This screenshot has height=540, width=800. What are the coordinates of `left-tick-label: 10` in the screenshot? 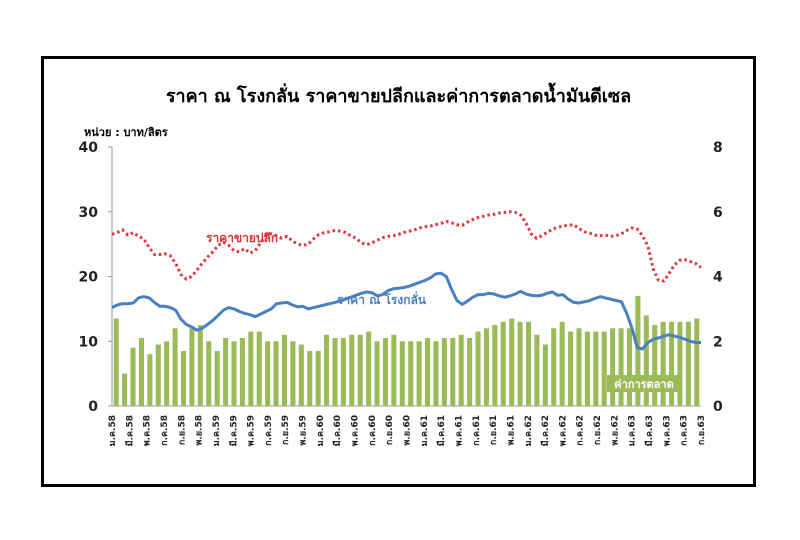 It's located at (89, 342).